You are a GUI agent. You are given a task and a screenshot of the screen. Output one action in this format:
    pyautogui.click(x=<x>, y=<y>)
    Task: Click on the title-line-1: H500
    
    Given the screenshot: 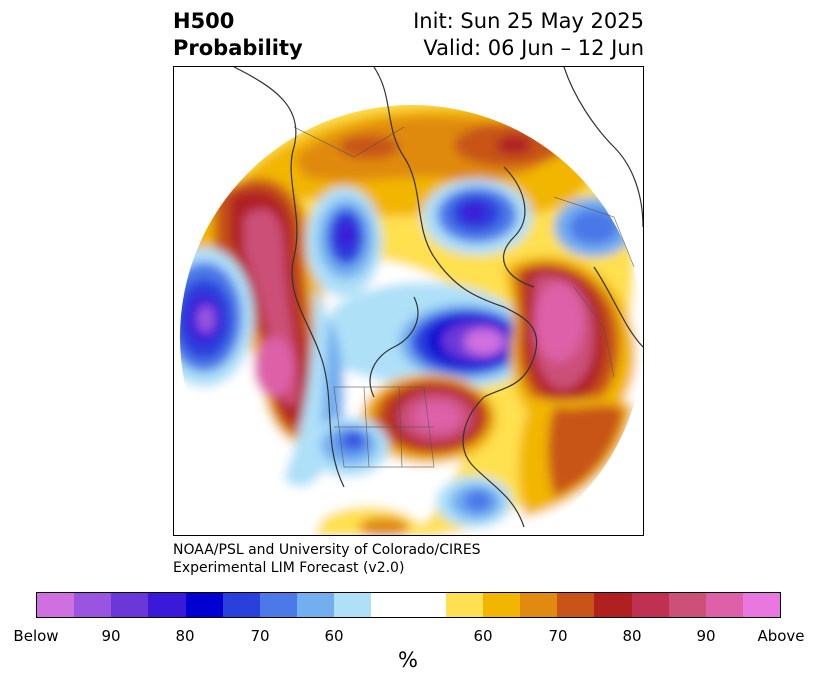 What is the action you would take?
    pyautogui.click(x=204, y=21)
    